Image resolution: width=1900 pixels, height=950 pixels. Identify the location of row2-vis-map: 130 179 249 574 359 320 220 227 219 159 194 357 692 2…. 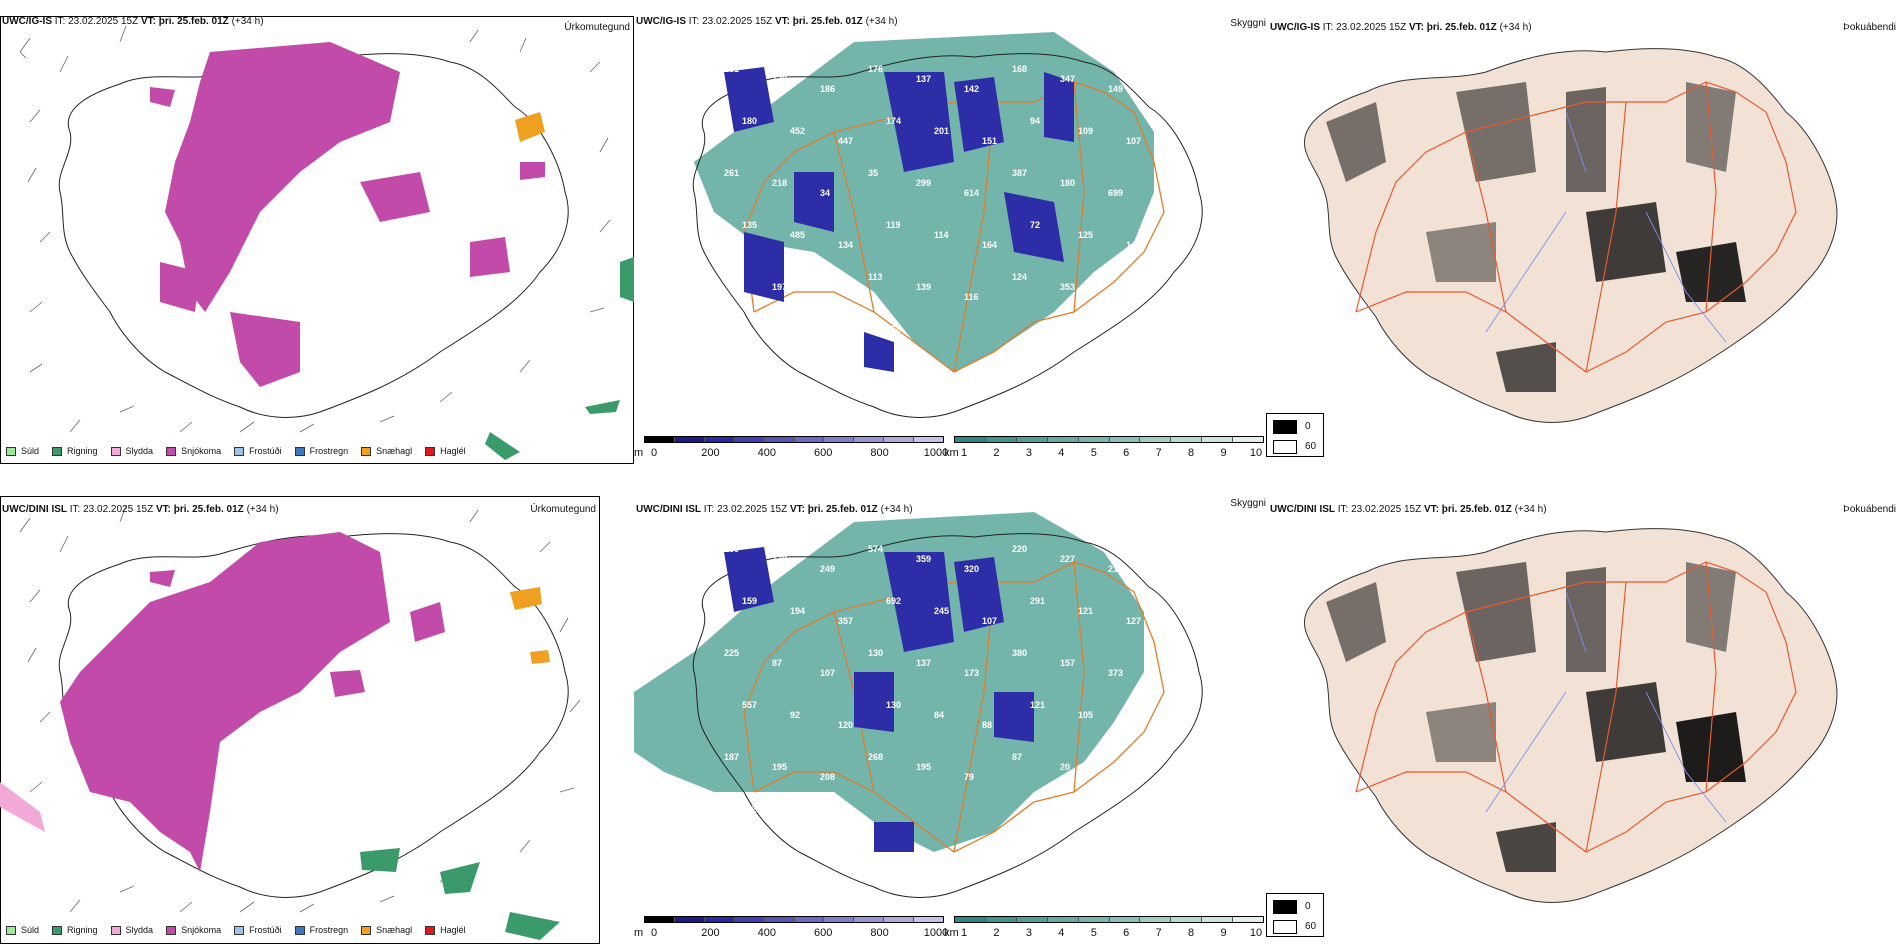
(918, 705).